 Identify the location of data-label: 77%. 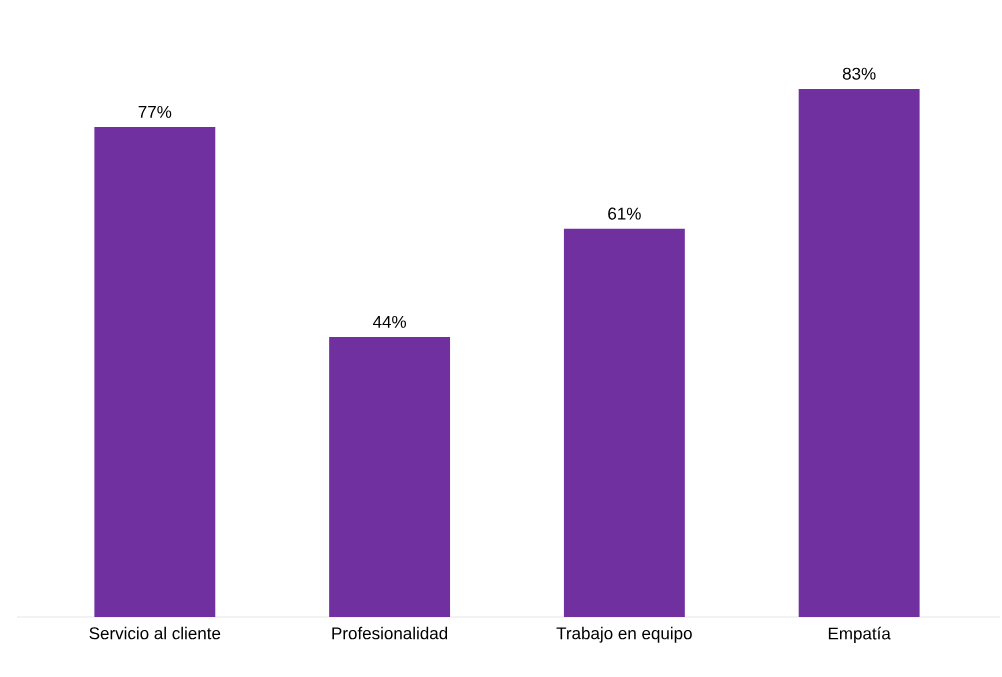
(155, 111).